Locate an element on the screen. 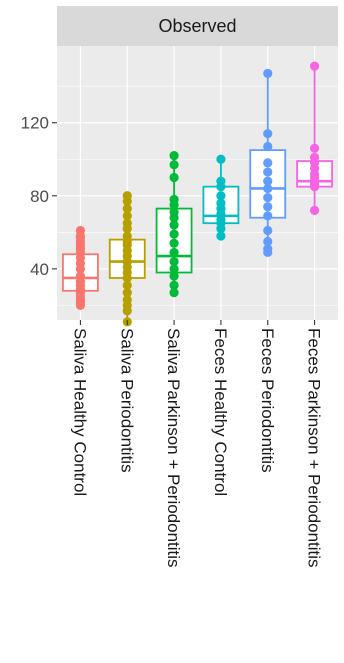 The width and height of the screenshot is (344, 663). x-category-label: Feces Parkinson + Periodontitis is located at coordinates (314, 448).